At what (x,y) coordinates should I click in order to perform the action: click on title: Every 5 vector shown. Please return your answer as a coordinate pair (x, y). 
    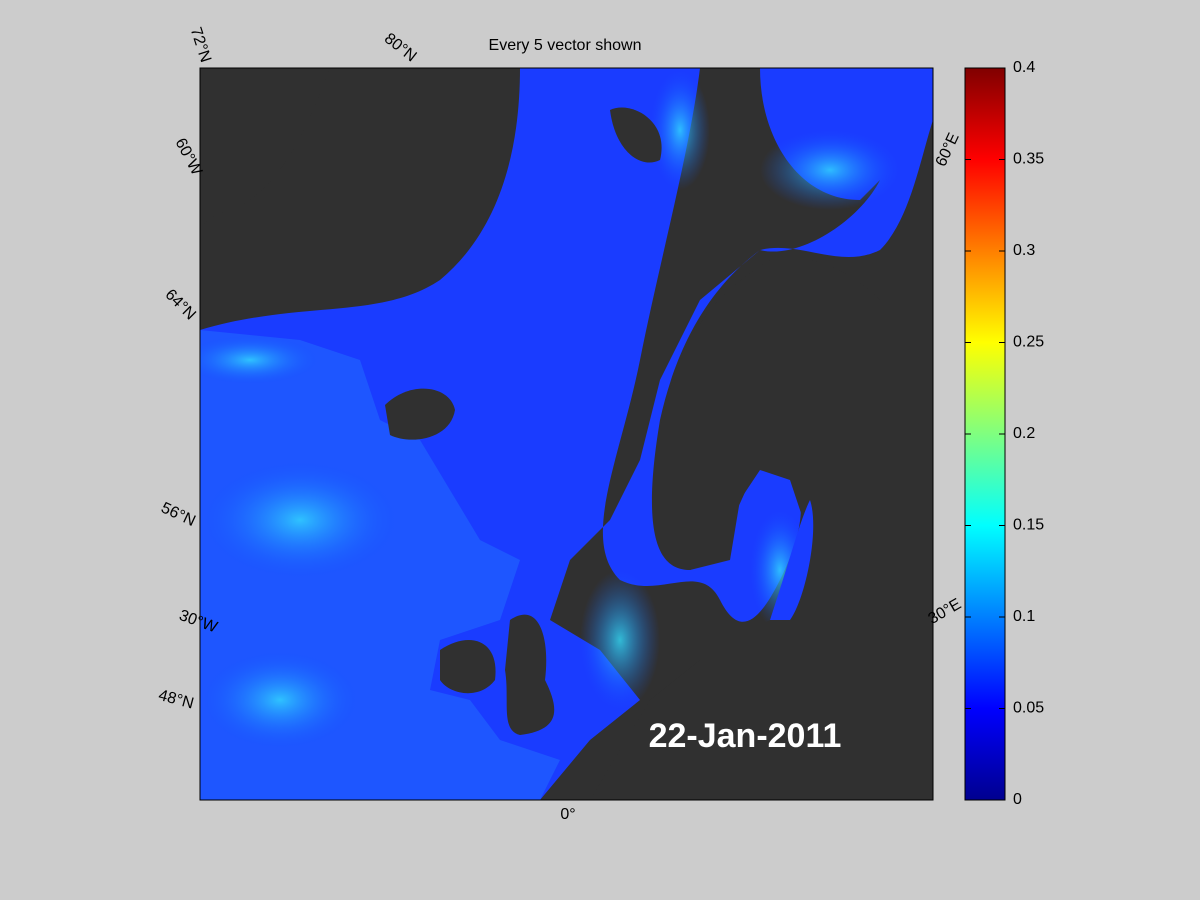
    Looking at the image, I should click on (565, 45).